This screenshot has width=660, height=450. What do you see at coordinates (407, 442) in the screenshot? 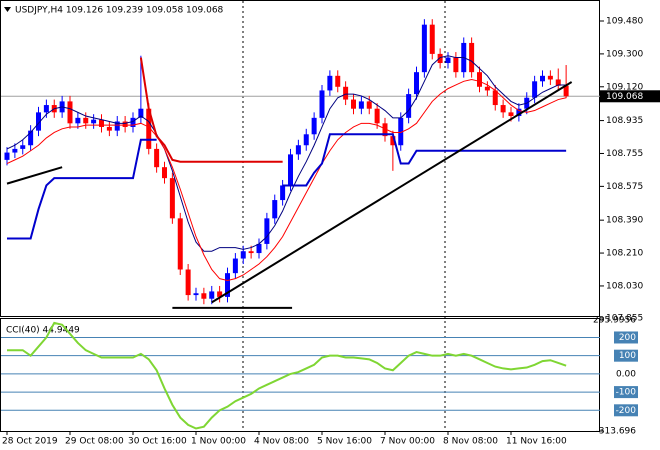
I see `x-tick-label: 7 Nov 00:00` at bounding box center [407, 442].